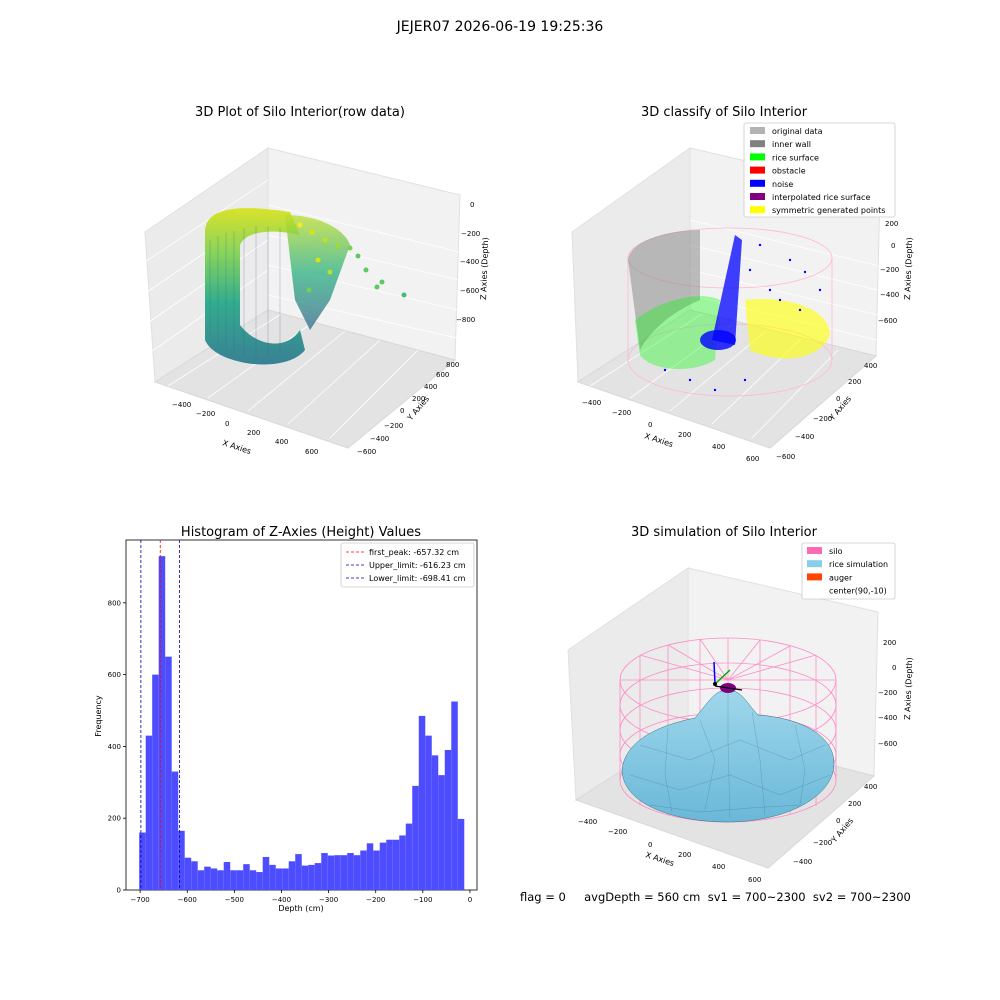 The image size is (1000, 1000). Describe the element at coordinates (418, 399) in the screenshot. I see `raw-y-tick: 200` at that location.